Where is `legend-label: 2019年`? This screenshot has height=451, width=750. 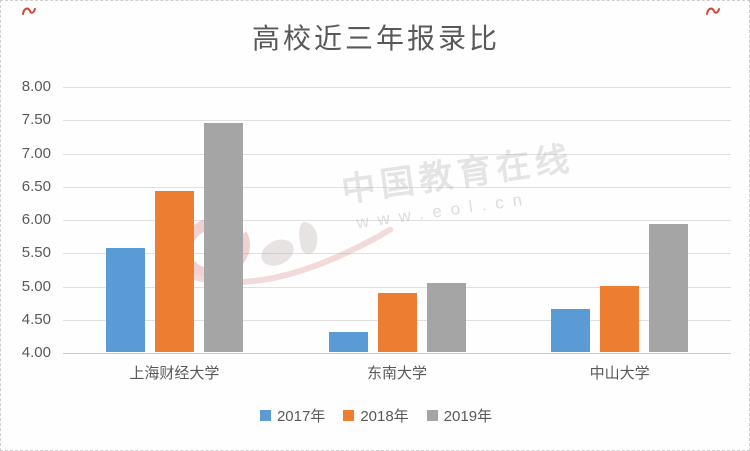
legend-label: 2019年 is located at coordinates (468, 416).